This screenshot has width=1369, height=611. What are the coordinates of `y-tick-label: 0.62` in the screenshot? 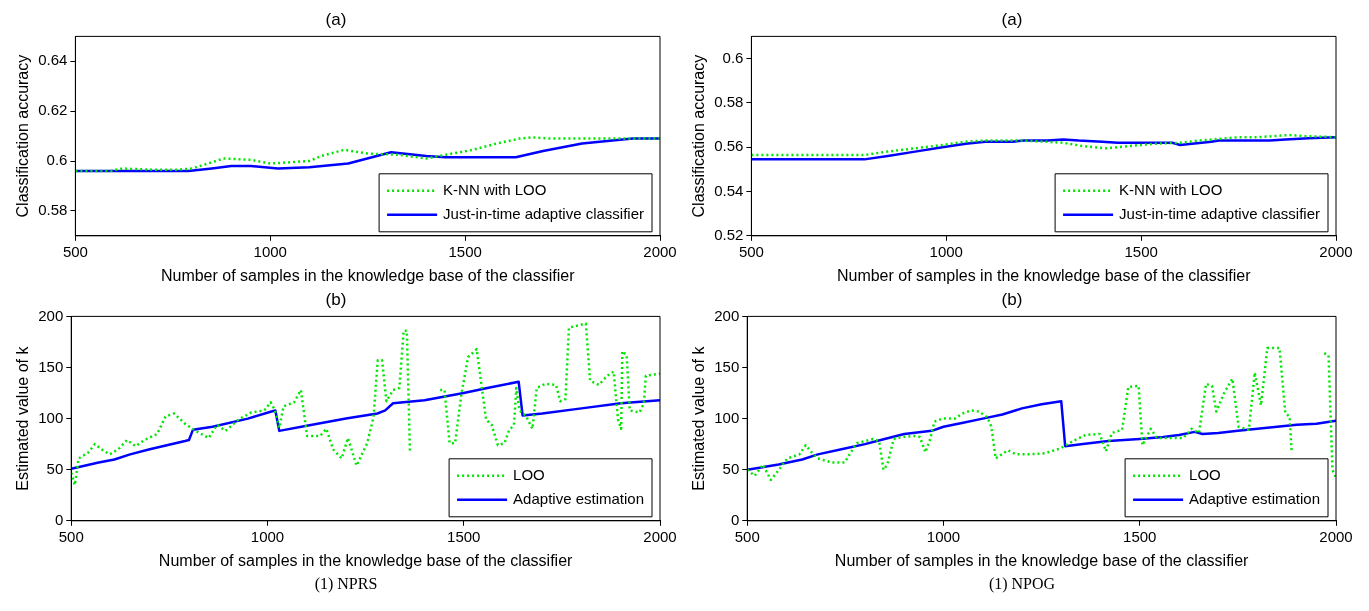 It's located at (53, 110).